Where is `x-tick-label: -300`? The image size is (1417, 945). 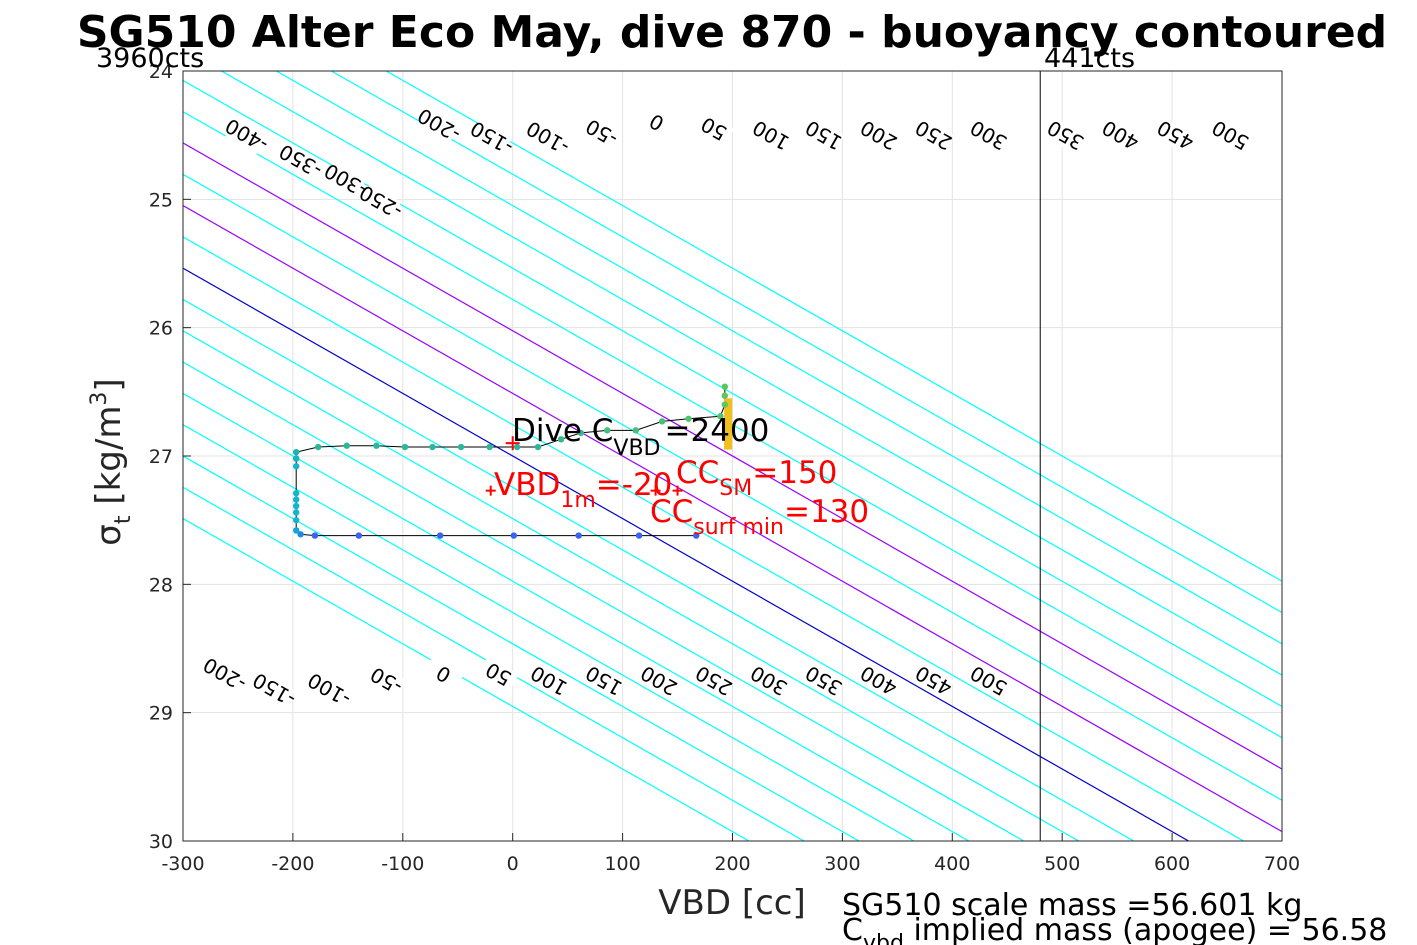
x-tick-label: -300 is located at coordinates (182, 864).